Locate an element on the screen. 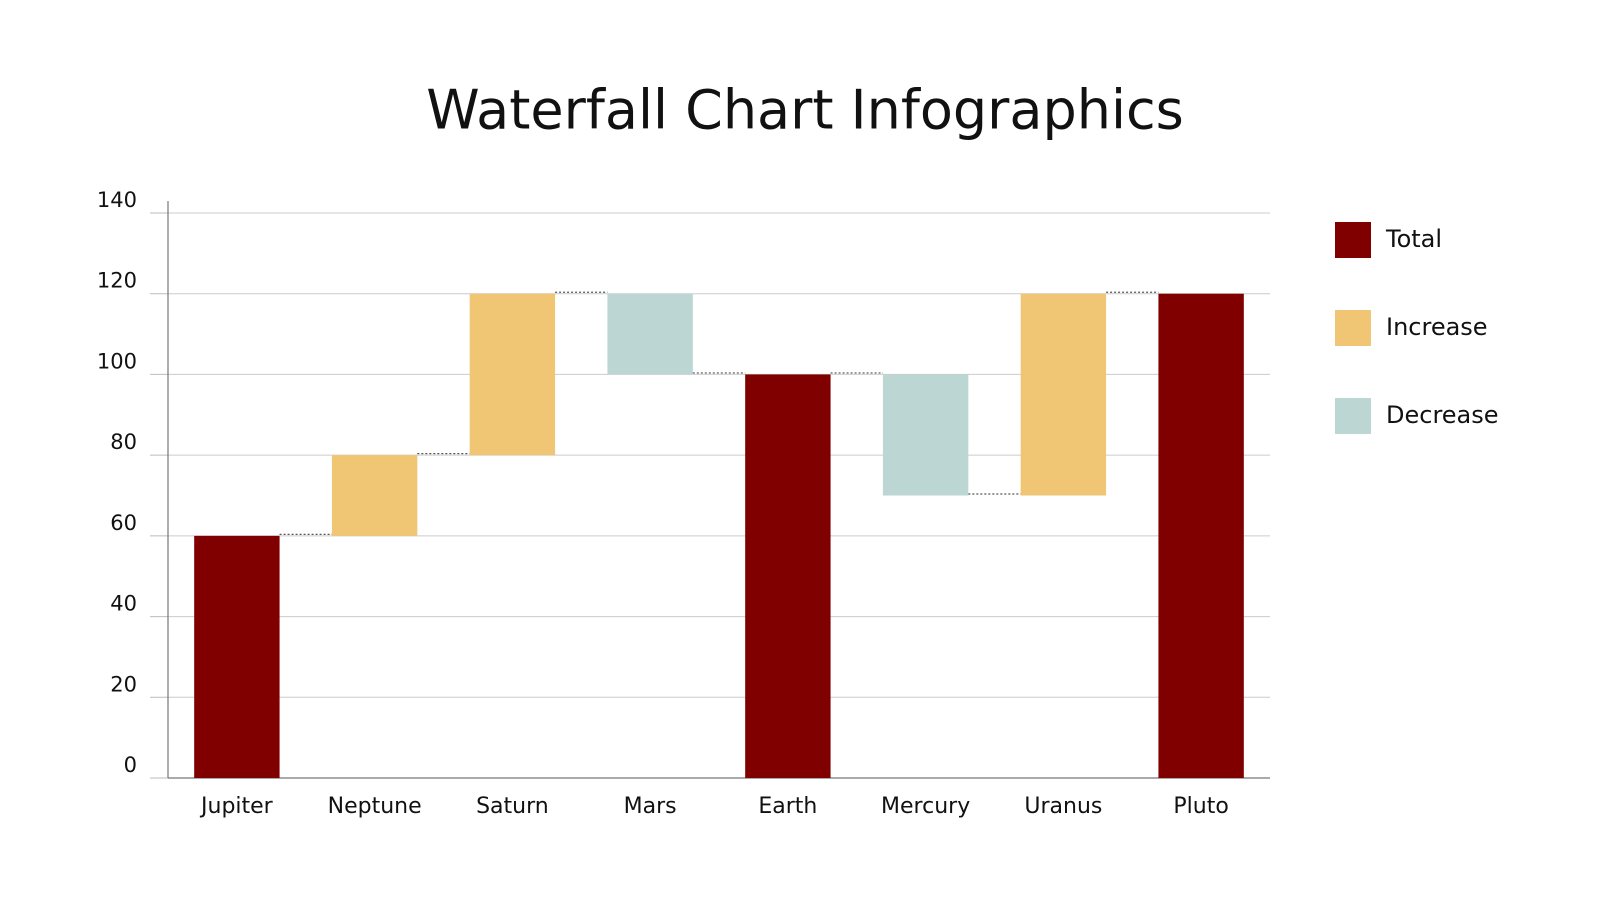  chart-title: Waterfall Chart Infographics is located at coordinates (805, 110).